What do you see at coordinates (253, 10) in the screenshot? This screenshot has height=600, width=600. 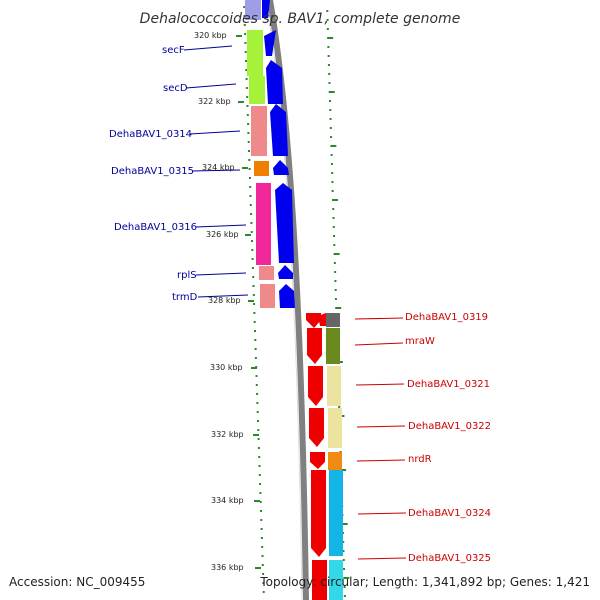 I see `gene-bar-top` at bounding box center [253, 10].